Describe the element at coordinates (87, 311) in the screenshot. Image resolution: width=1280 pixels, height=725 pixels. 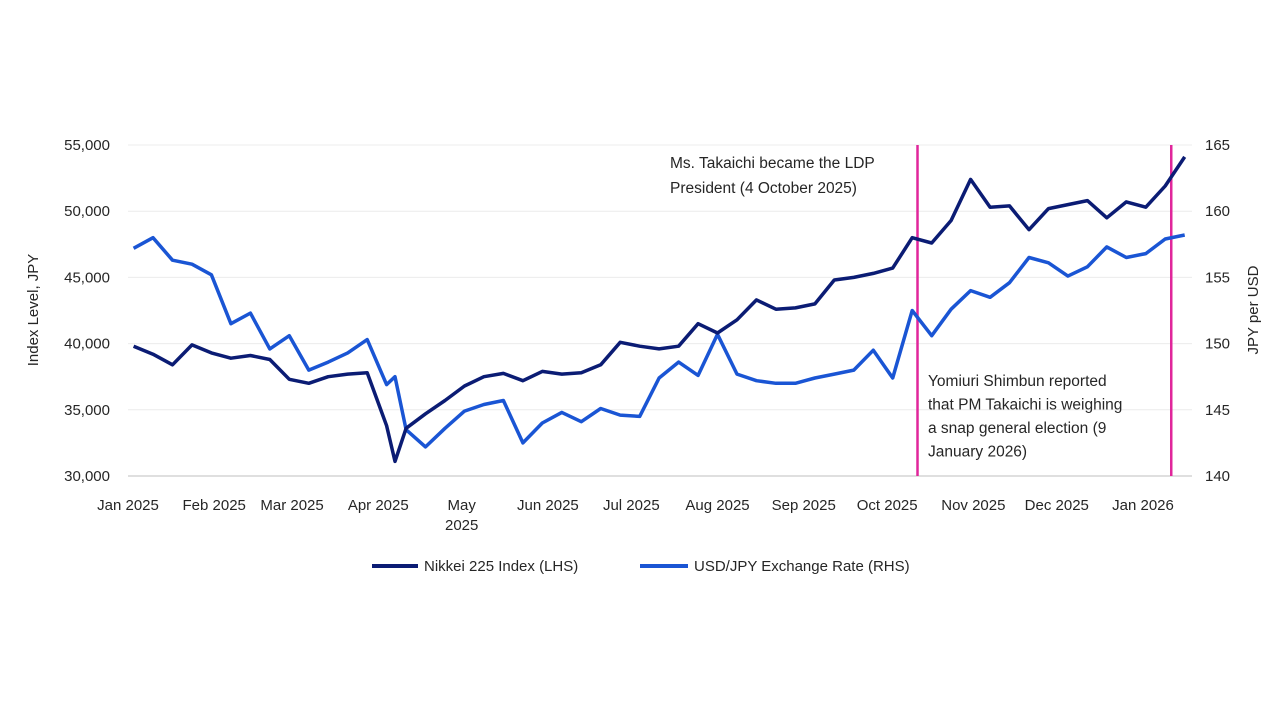
I see `left-axis-ticks: 30,000 35,000 40,000 45,000 50,000 55,000` at that location.